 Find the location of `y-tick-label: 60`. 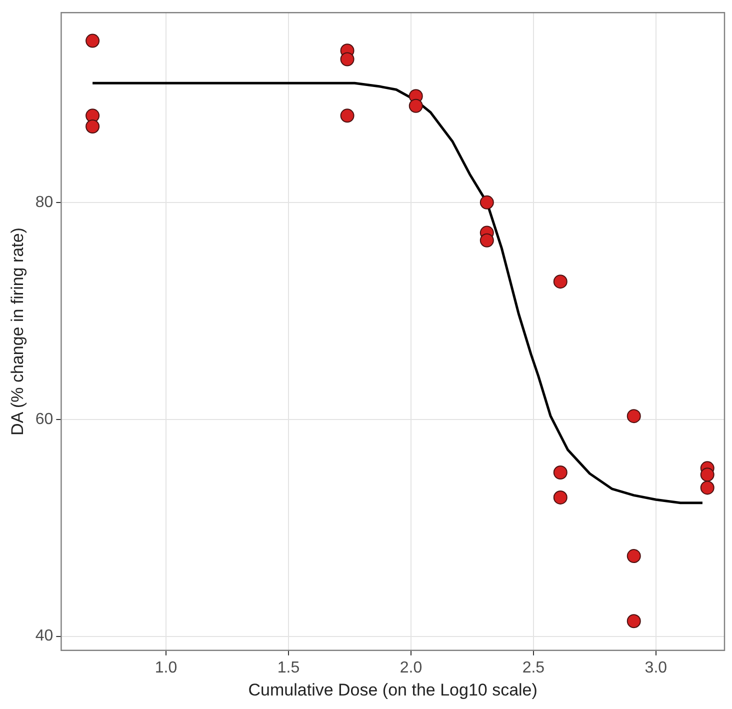

y-tick-label: 60 is located at coordinates (44, 419).